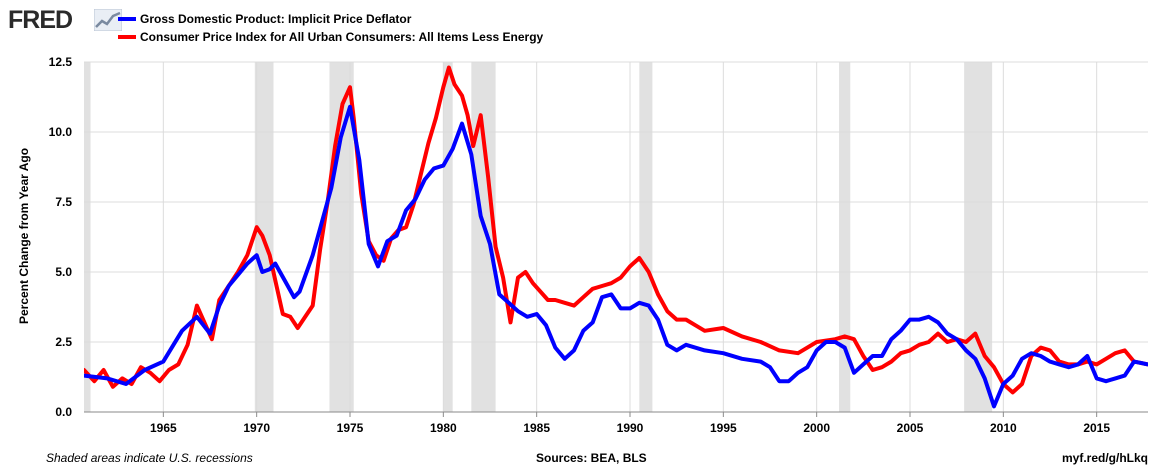  Describe the element at coordinates (350, 428) in the screenshot. I see `x-tick-label-2: 1975` at that location.